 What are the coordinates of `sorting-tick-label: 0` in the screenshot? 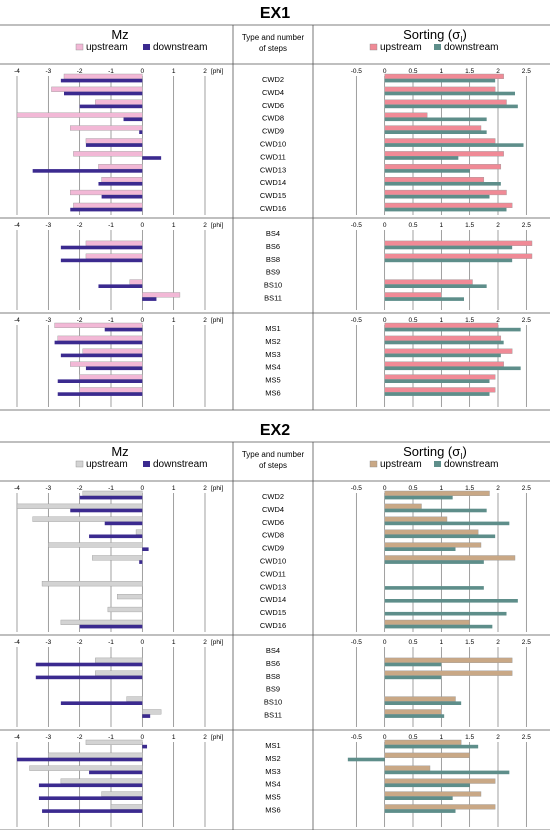 It's located at (385, 71).